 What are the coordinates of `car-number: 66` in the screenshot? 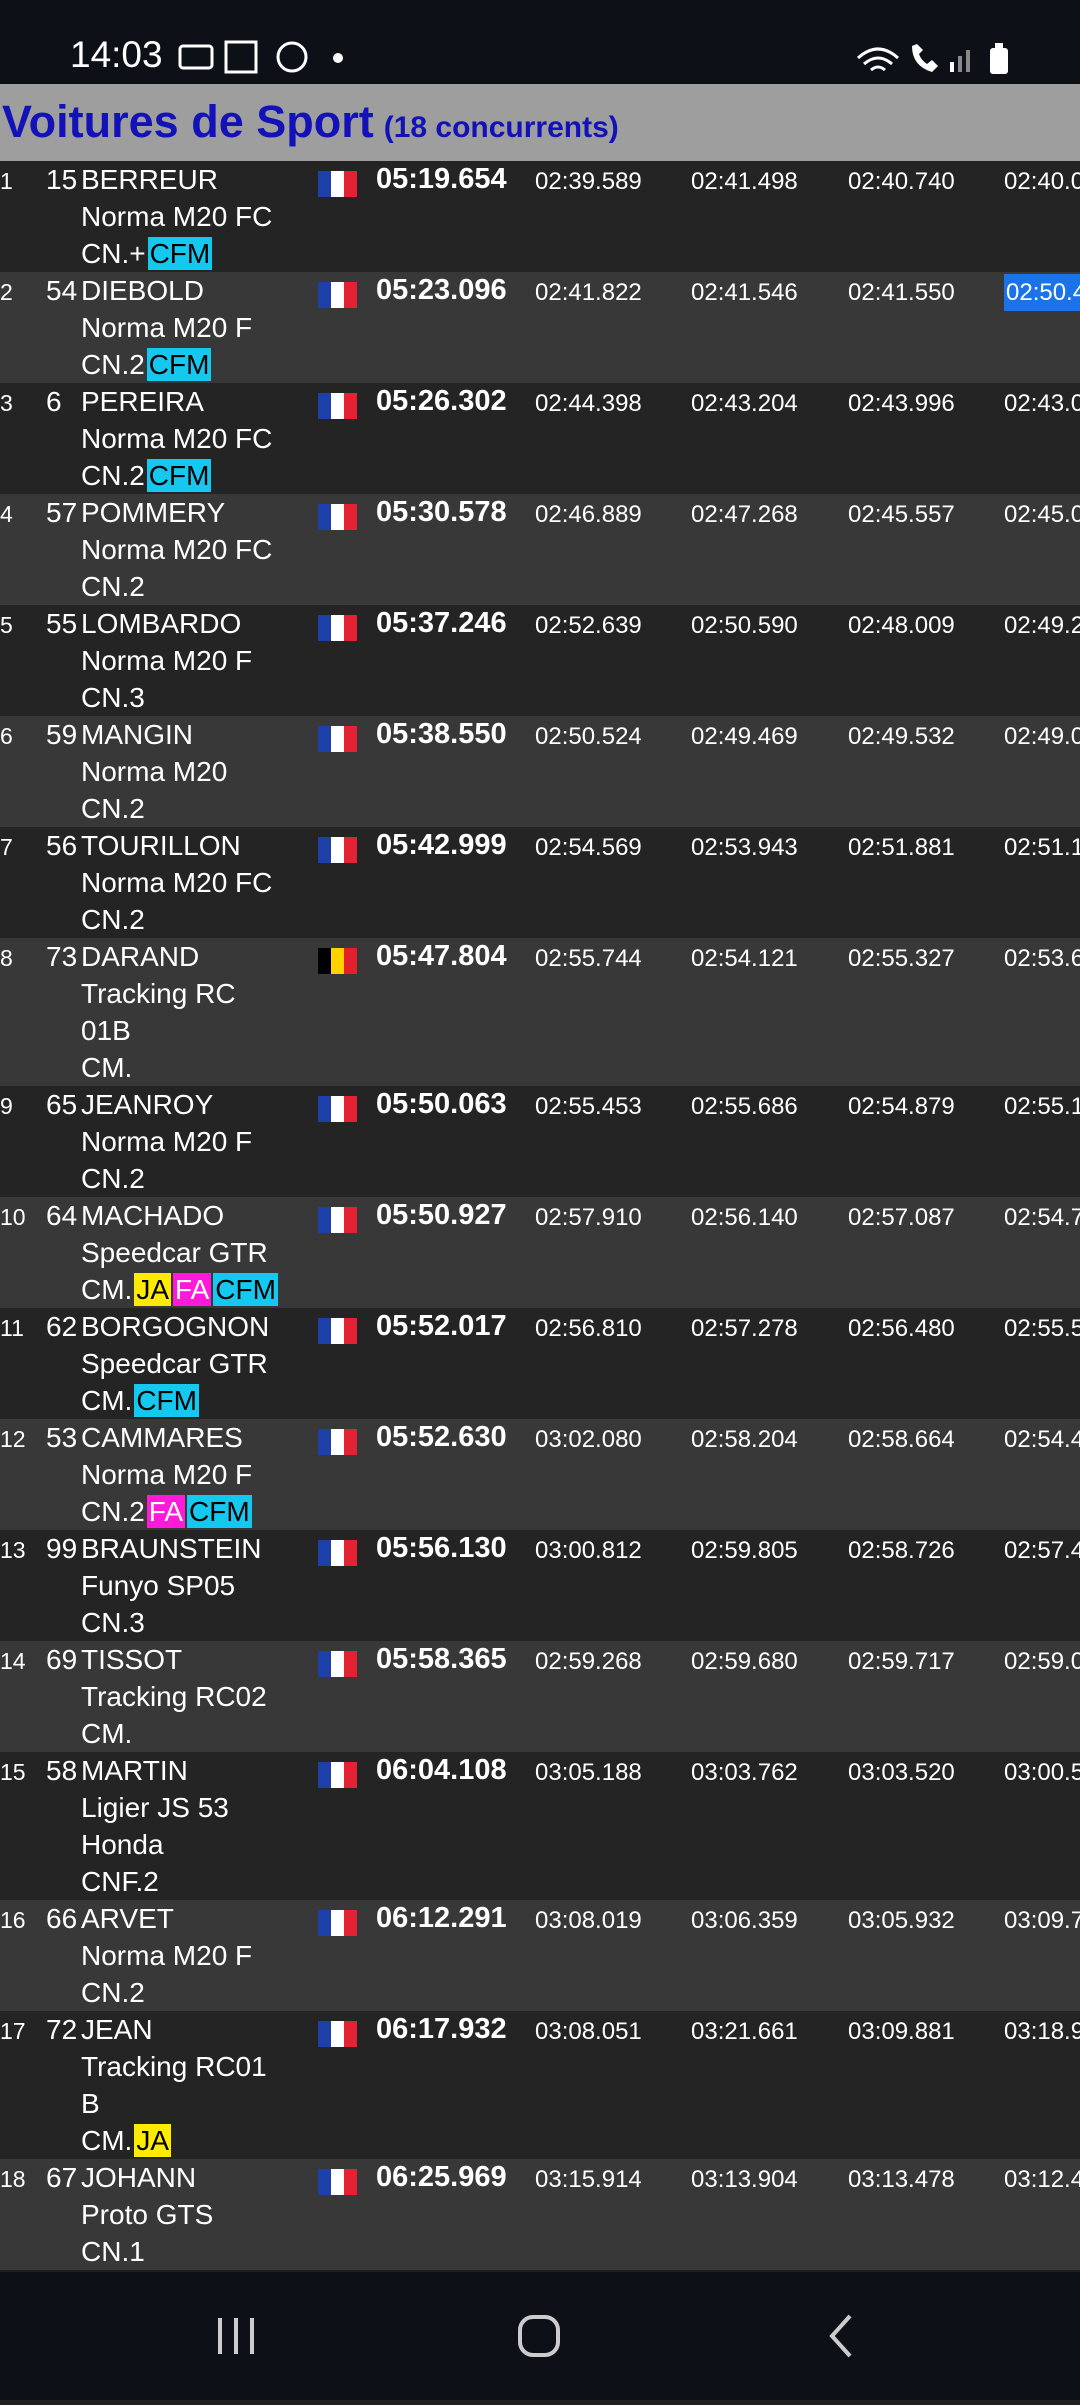 It's located at (62, 1918).